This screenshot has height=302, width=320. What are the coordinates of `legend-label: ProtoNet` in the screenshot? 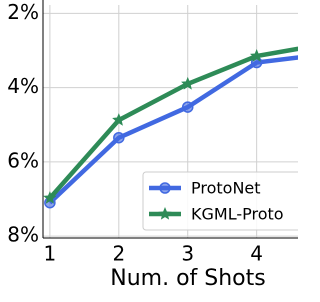 It's located at (226, 188).